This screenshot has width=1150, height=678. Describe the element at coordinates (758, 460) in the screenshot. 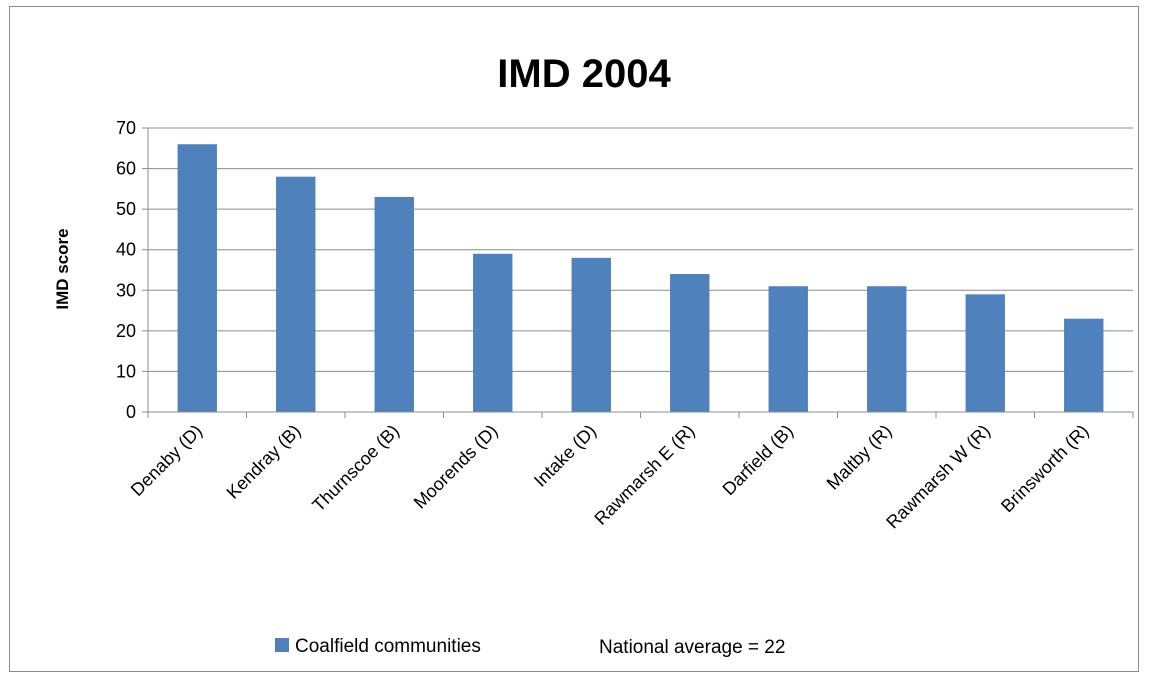

I see `x-tick-label: Darfield (B)` at that location.